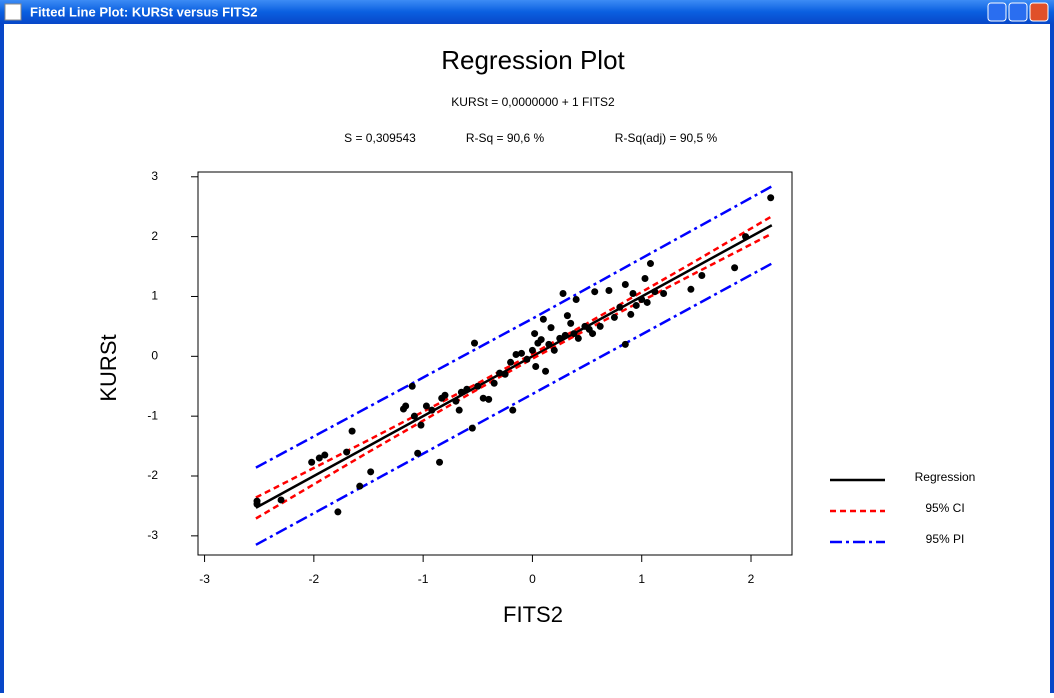  Describe the element at coordinates (144, 11) in the screenshot. I see `window-title: Fitted Line Plot: KURSt versus FITS2` at that location.